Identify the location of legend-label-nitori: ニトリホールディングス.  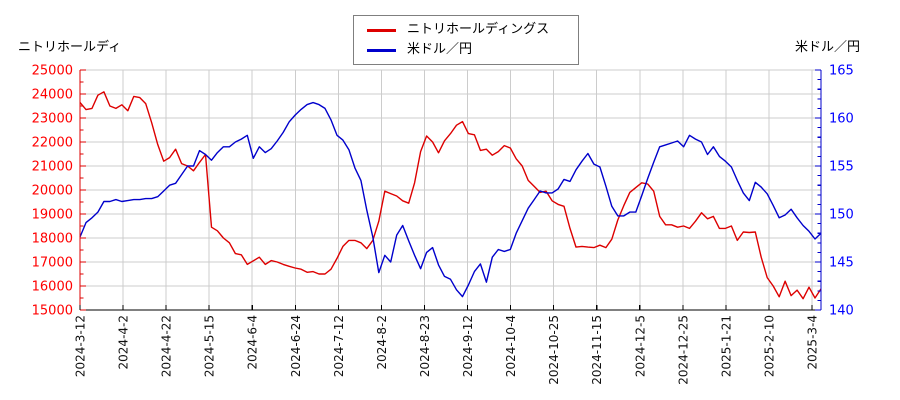
(478, 29).